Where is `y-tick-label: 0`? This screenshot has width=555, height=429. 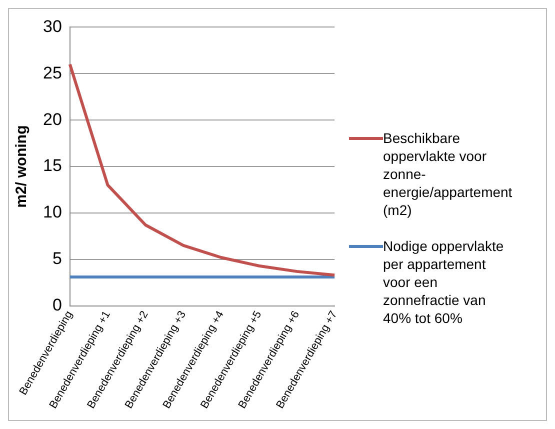 y-tick-label: 0 is located at coordinates (57, 304).